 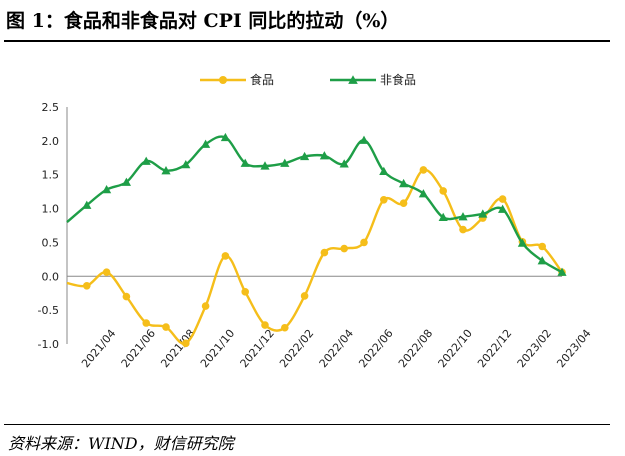 What do you see at coordinates (257, 348) in the screenshot?
I see `x-tick-label: 2021/12` at bounding box center [257, 348].